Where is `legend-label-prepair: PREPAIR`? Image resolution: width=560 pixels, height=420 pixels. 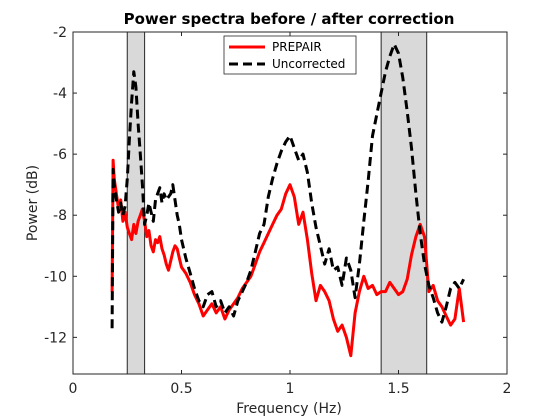 legend-label-prepair: PREPAIR is located at coordinates (297, 47).